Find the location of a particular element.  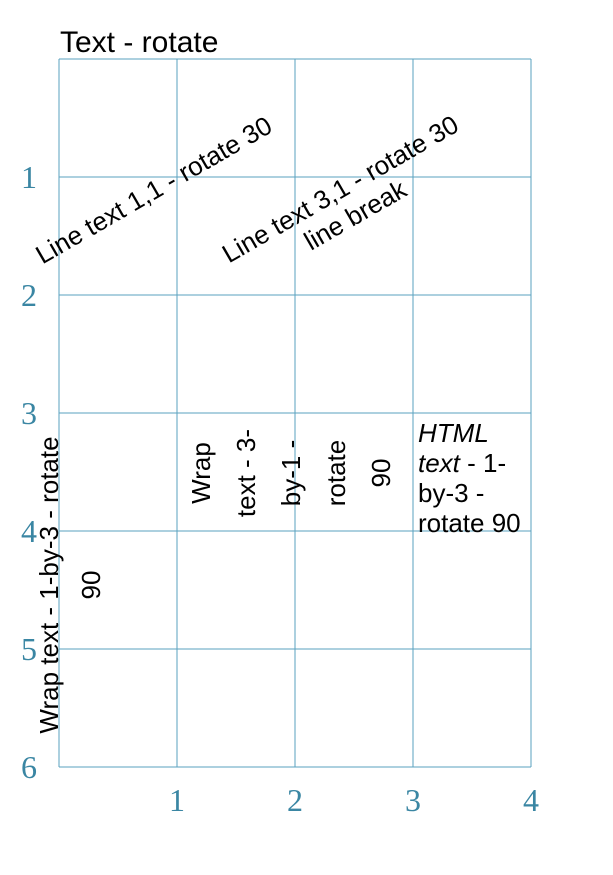

y-axis-label: 2 is located at coordinates (29, 295).